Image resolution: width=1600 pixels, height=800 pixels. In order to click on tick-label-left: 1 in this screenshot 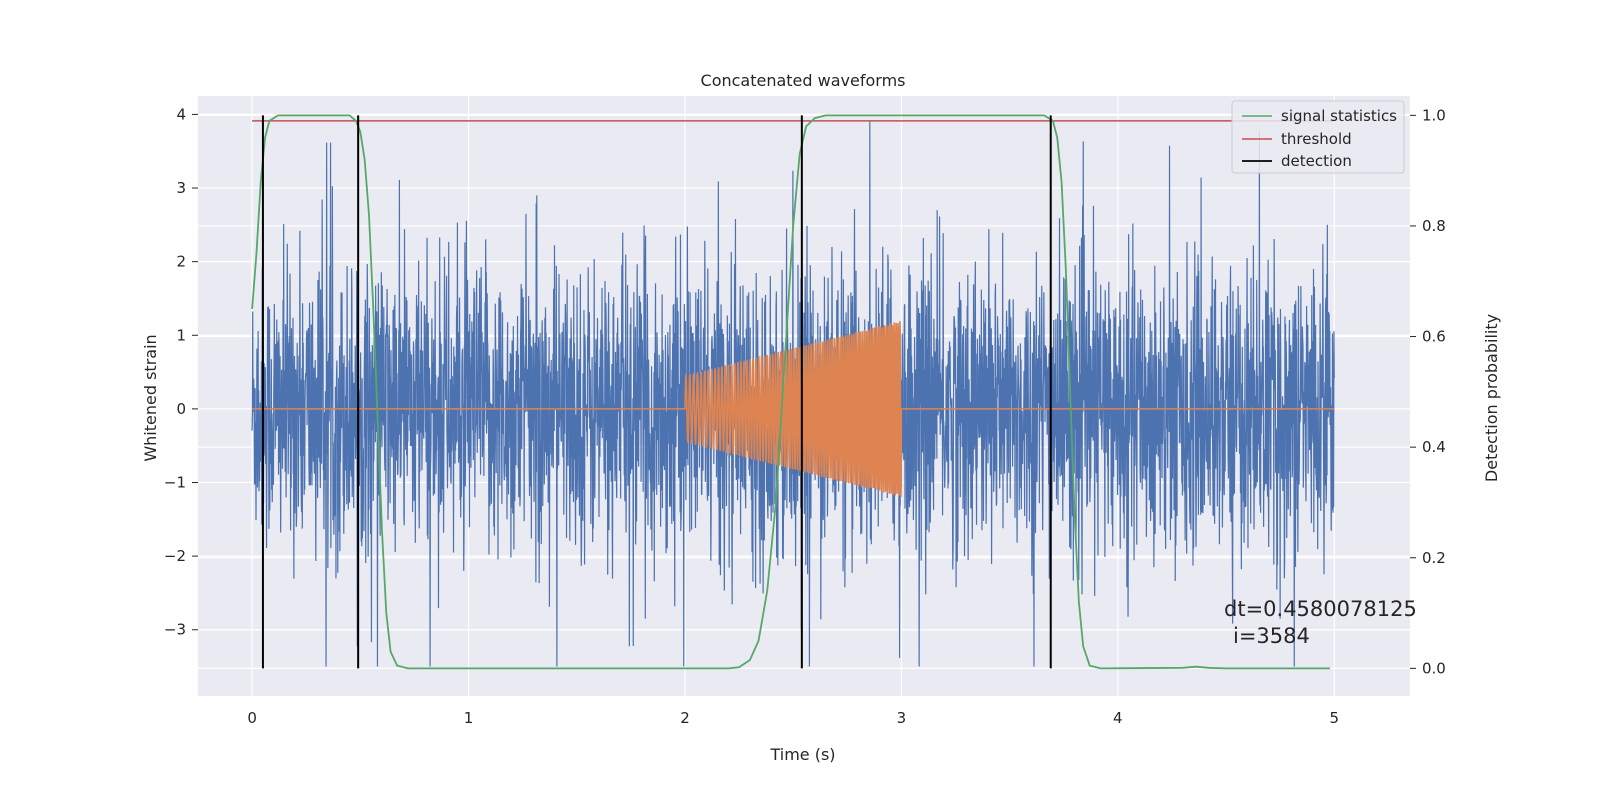, I will do `click(181, 335)`.